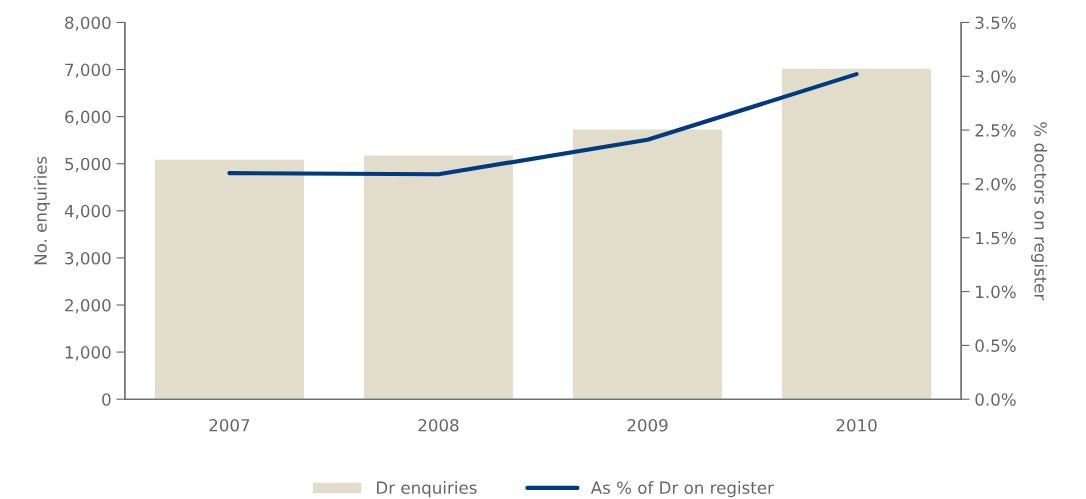 The image size is (1086, 499). Describe the element at coordinates (88, 259) in the screenshot. I see `y-tick-label: 3,000` at that location.